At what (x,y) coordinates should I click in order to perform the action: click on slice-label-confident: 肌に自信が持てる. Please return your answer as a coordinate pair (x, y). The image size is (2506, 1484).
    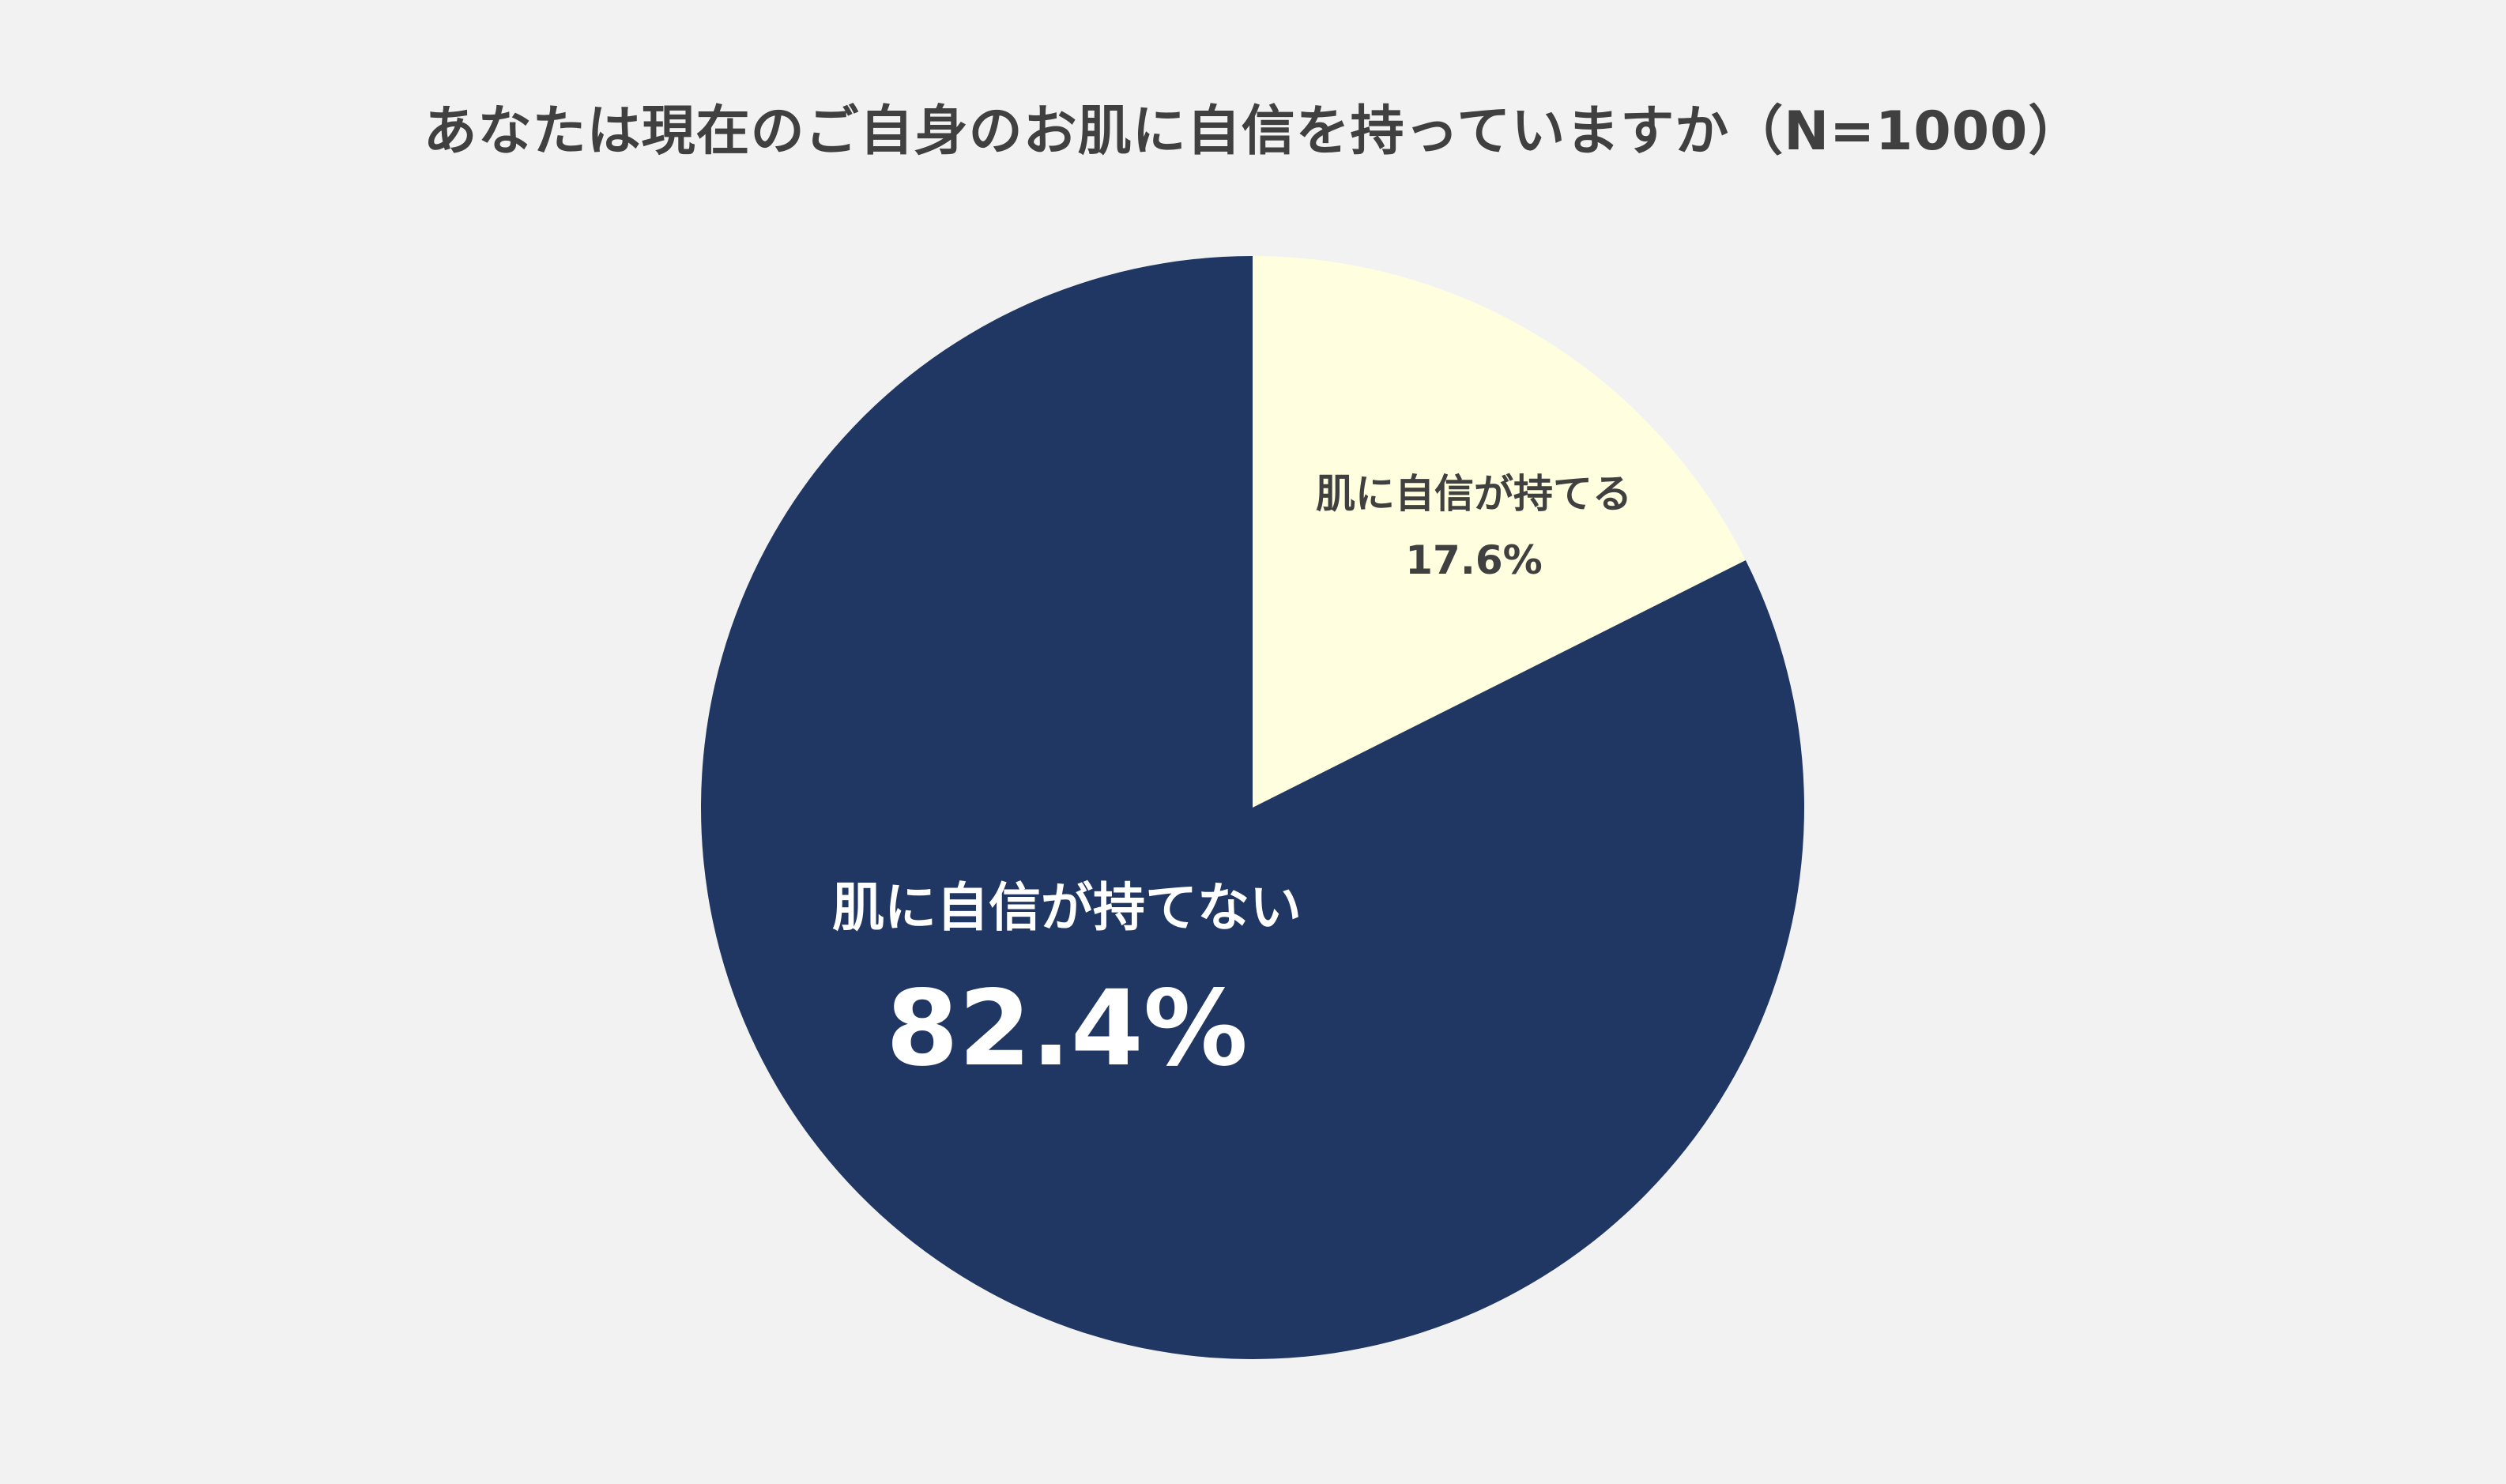
    Looking at the image, I should click on (1474, 494).